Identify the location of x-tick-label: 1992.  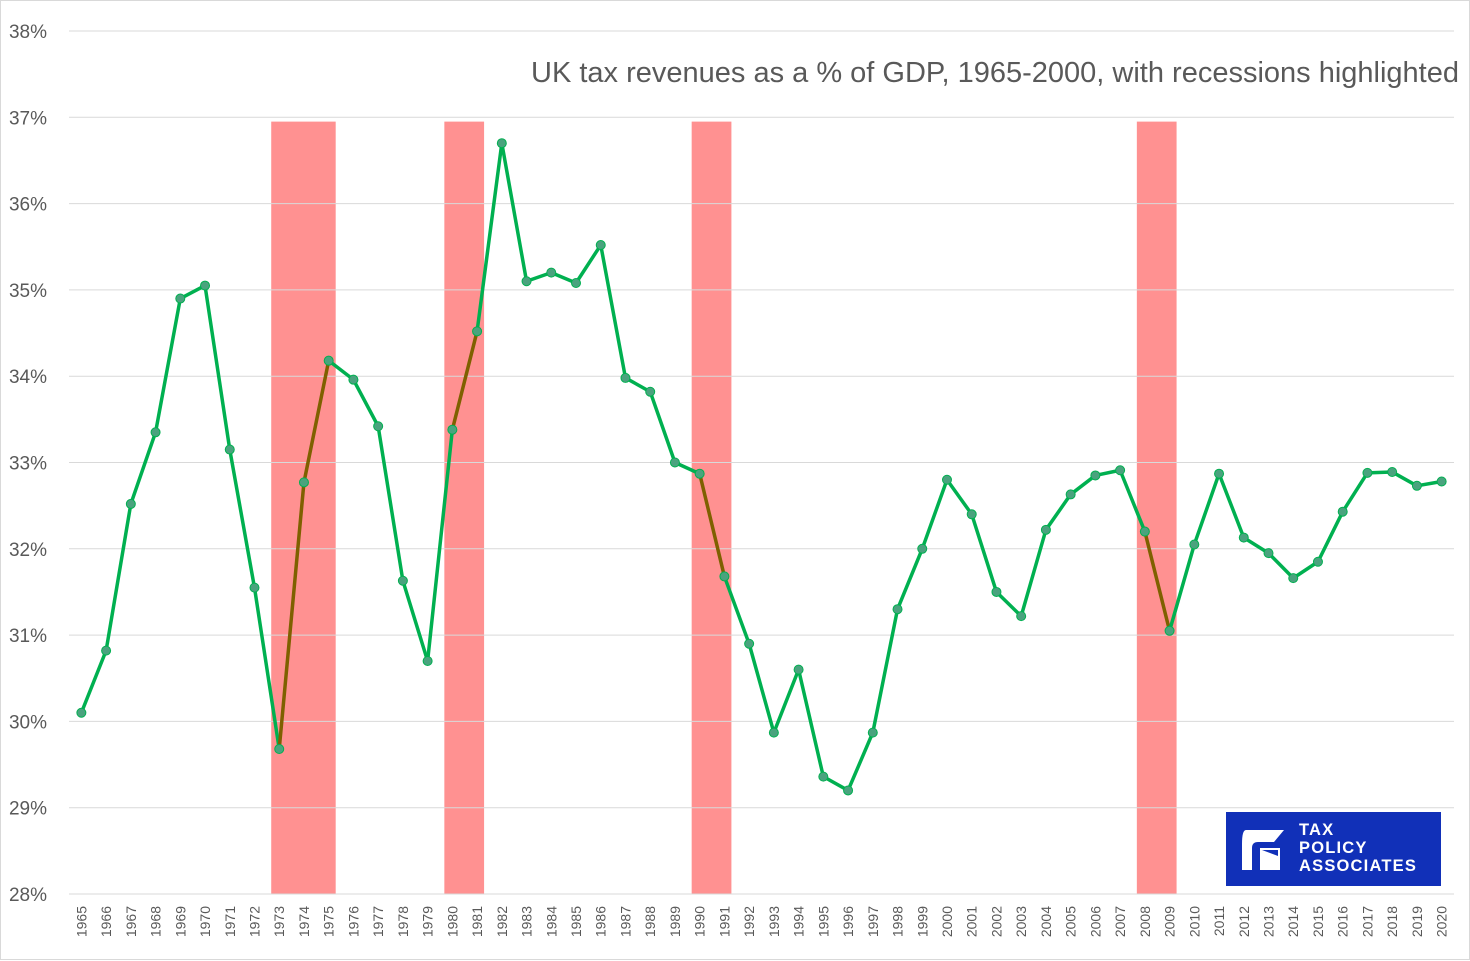
(749, 921).